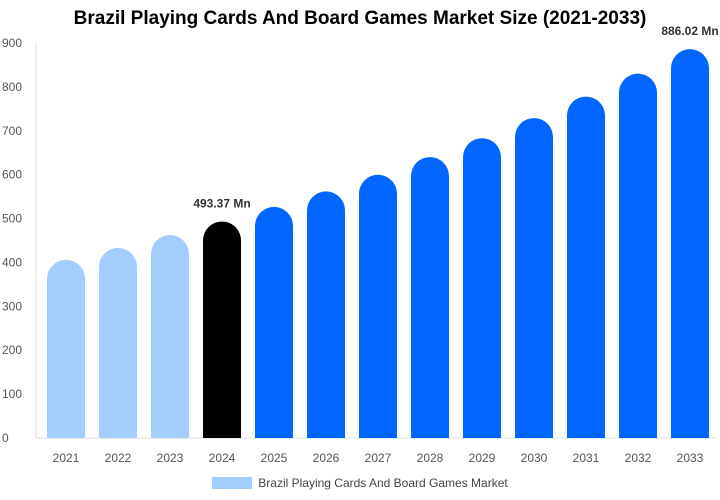 The width and height of the screenshot is (720, 500). Describe the element at coordinates (638, 458) in the screenshot. I see `x-tick-label: 2032` at that location.